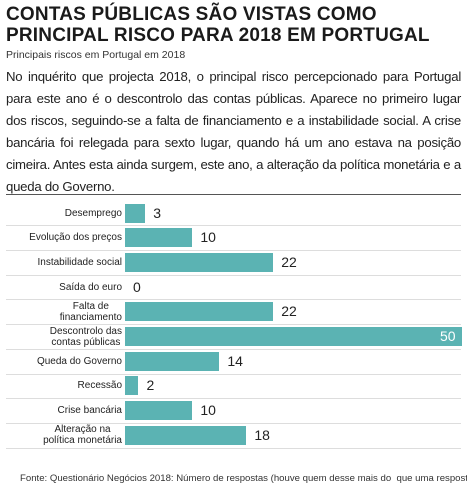 This screenshot has width=467, height=493. I want to click on value-label: 0, so click(137, 286).